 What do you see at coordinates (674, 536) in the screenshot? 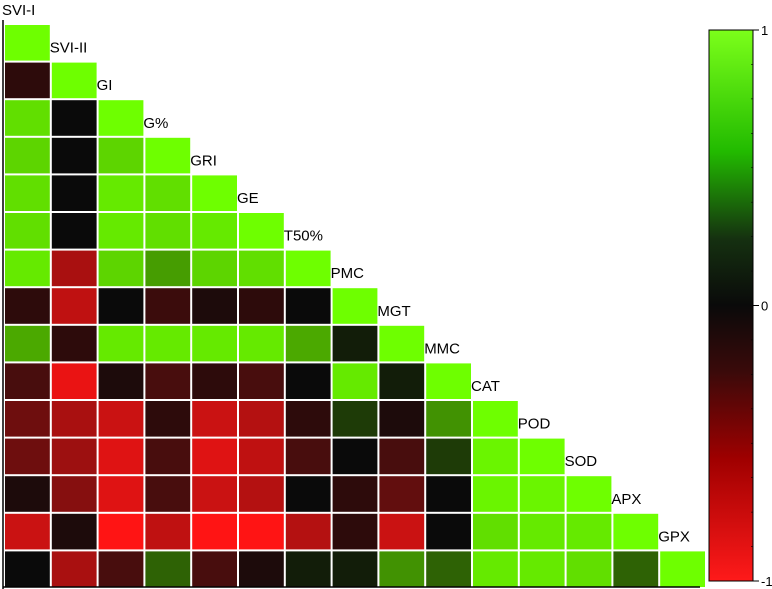
I see `variable-label: GPX` at bounding box center [674, 536].